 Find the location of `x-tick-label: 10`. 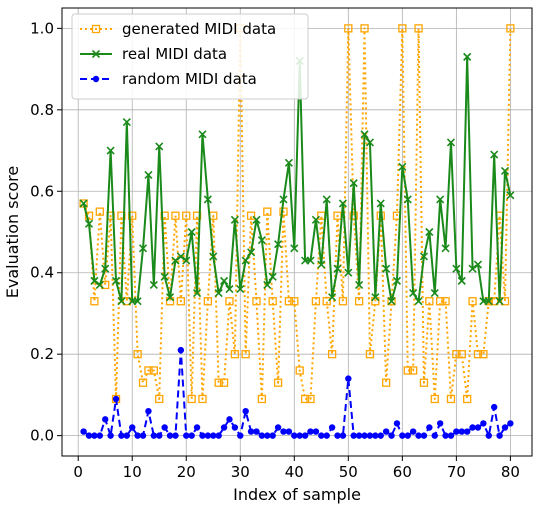

x-tick-label: 10 is located at coordinates (132, 472).